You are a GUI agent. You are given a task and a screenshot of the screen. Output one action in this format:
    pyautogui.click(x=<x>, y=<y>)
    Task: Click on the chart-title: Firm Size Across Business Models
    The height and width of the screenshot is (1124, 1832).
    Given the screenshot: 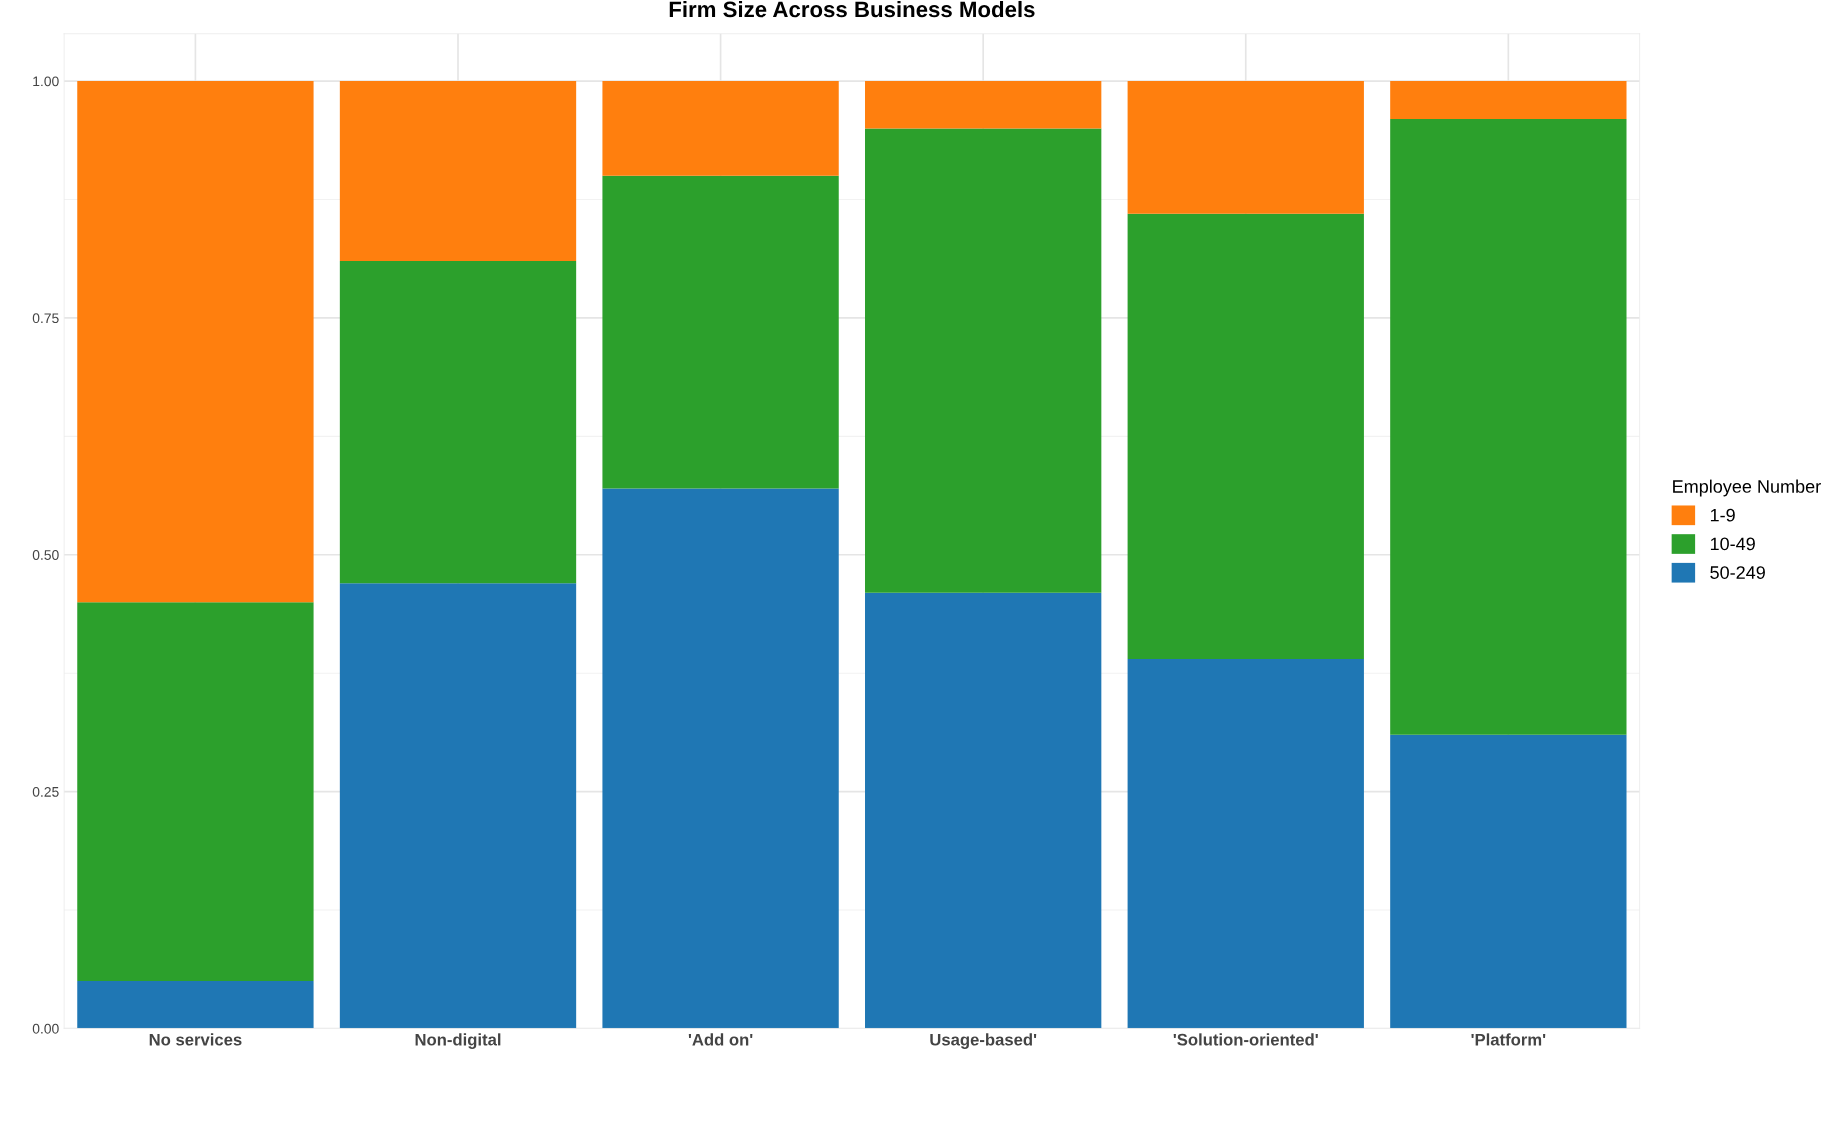 What is the action you would take?
    pyautogui.click(x=852, y=9)
    